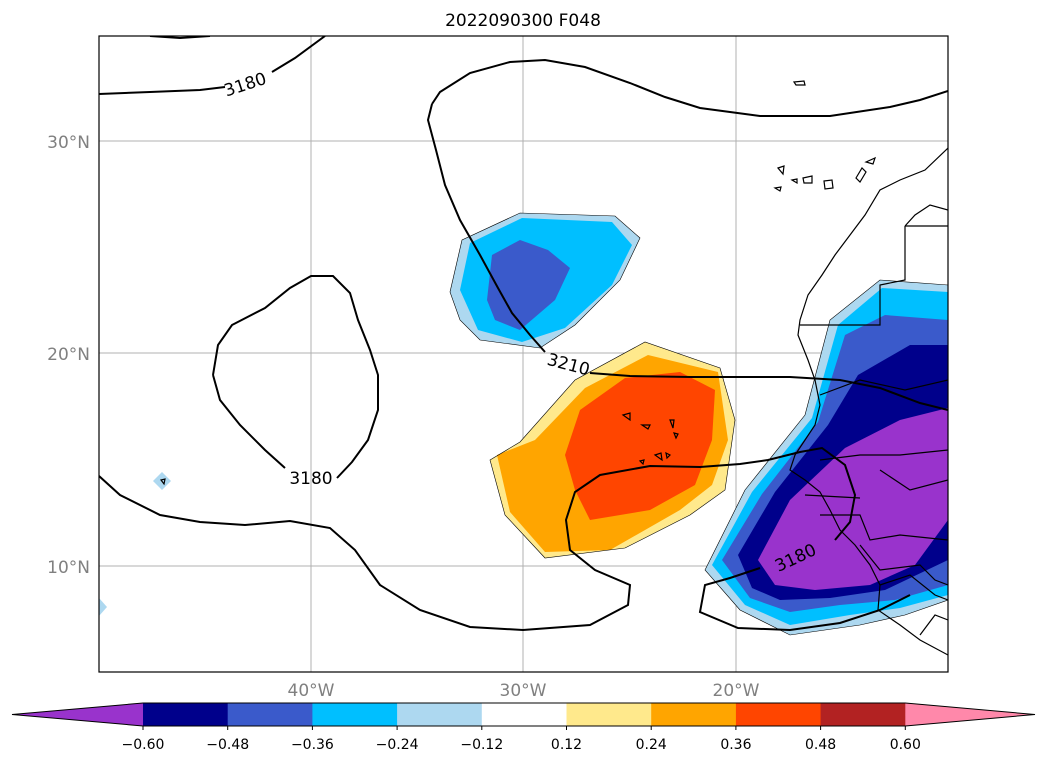 The width and height of the screenshot is (1047, 765). Describe the element at coordinates (651, 745) in the screenshot. I see `colorbar-tick-label: 0.24` at that location.